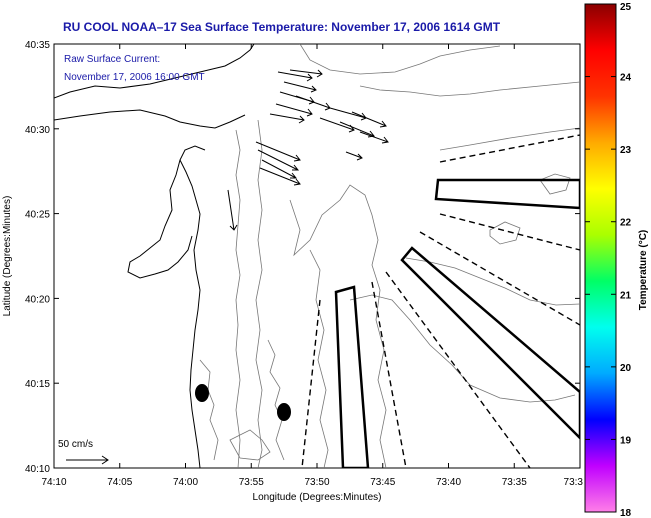 The height and width of the screenshot is (518, 651). I want to click on colorbar-tick-label: 20, so click(626, 368).